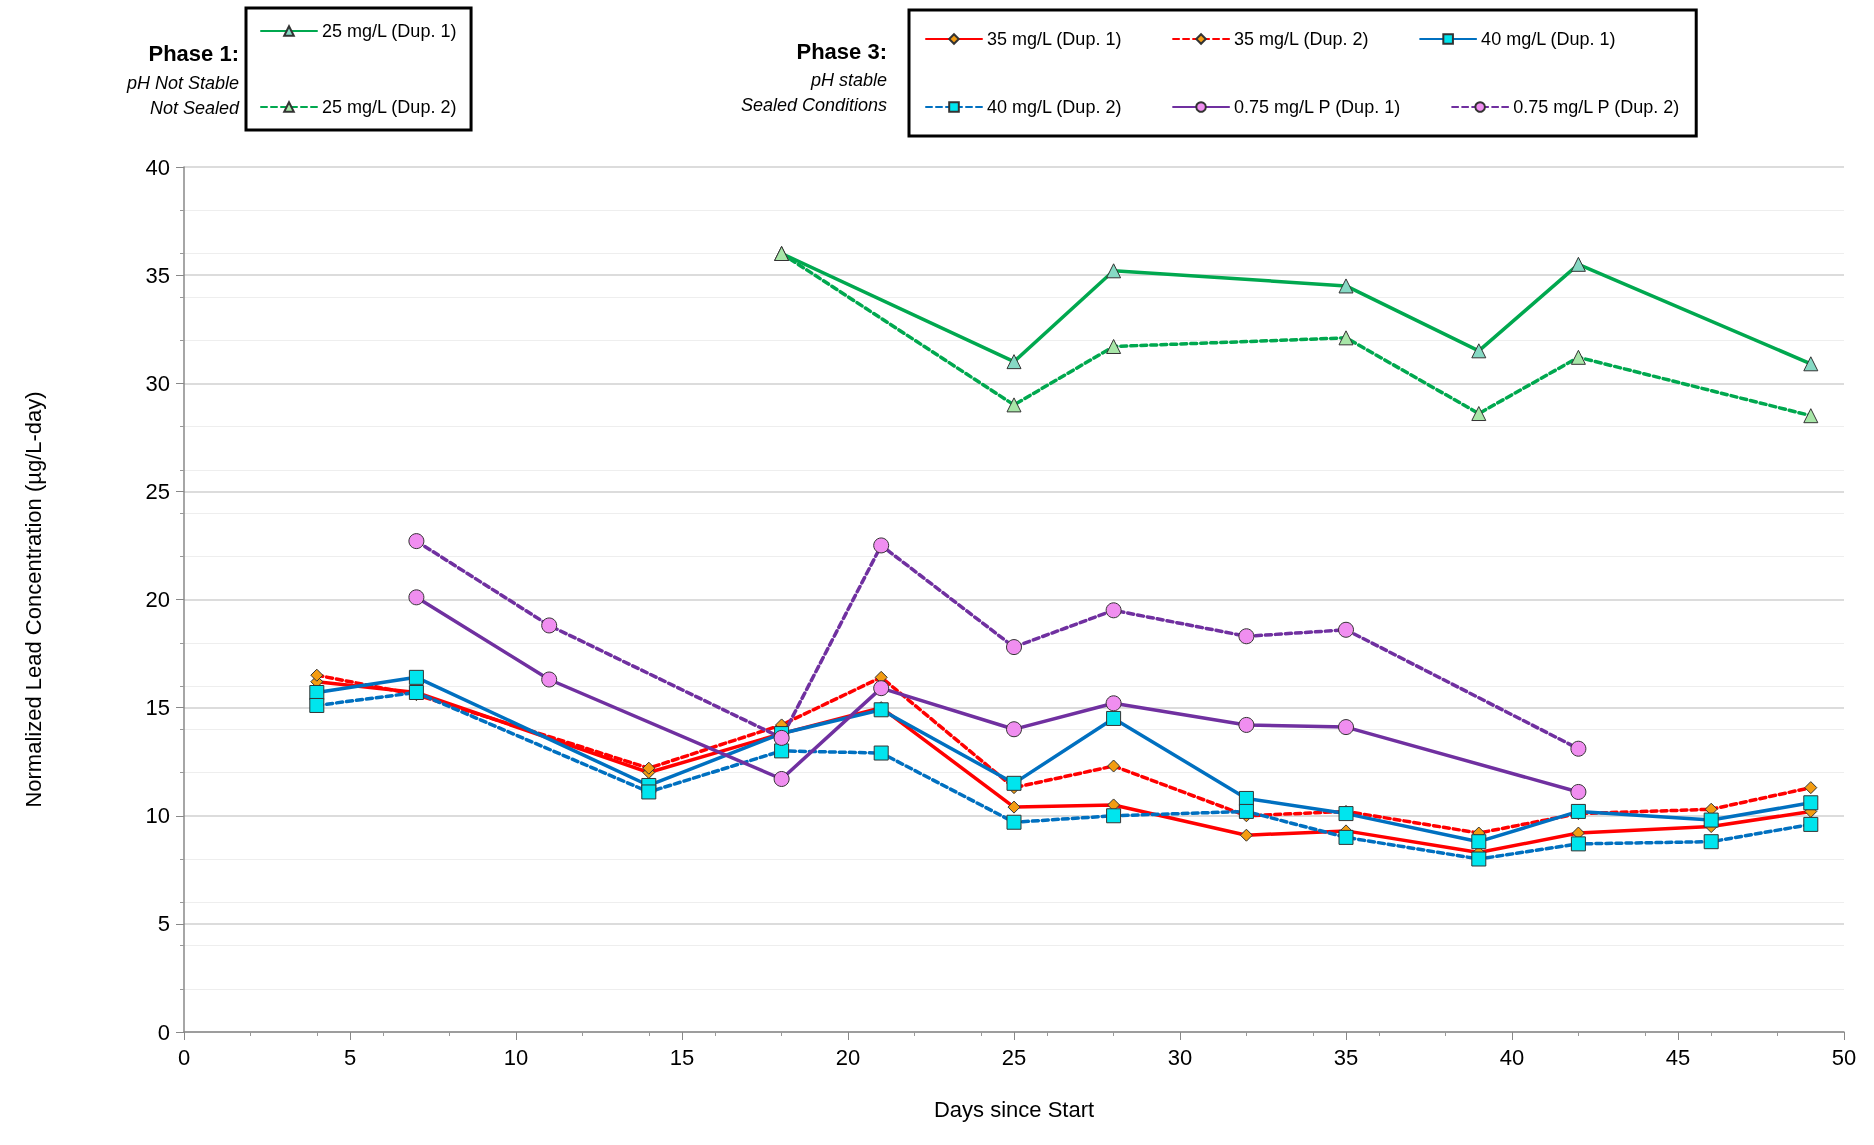 Image resolution: width=1874 pixels, height=1145 pixels. What do you see at coordinates (682, 1057) in the screenshot?
I see `x-tick-label: 15` at bounding box center [682, 1057].